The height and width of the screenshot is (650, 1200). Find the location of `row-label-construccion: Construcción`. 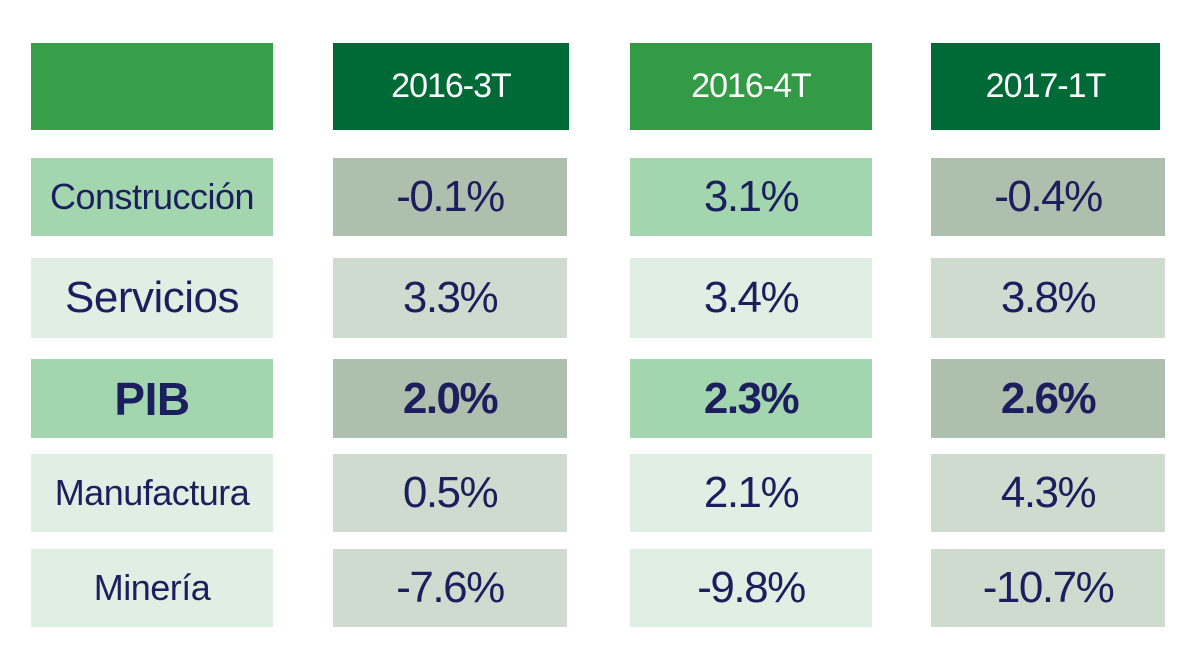

row-label-construccion: Construcción is located at coordinates (152, 197).